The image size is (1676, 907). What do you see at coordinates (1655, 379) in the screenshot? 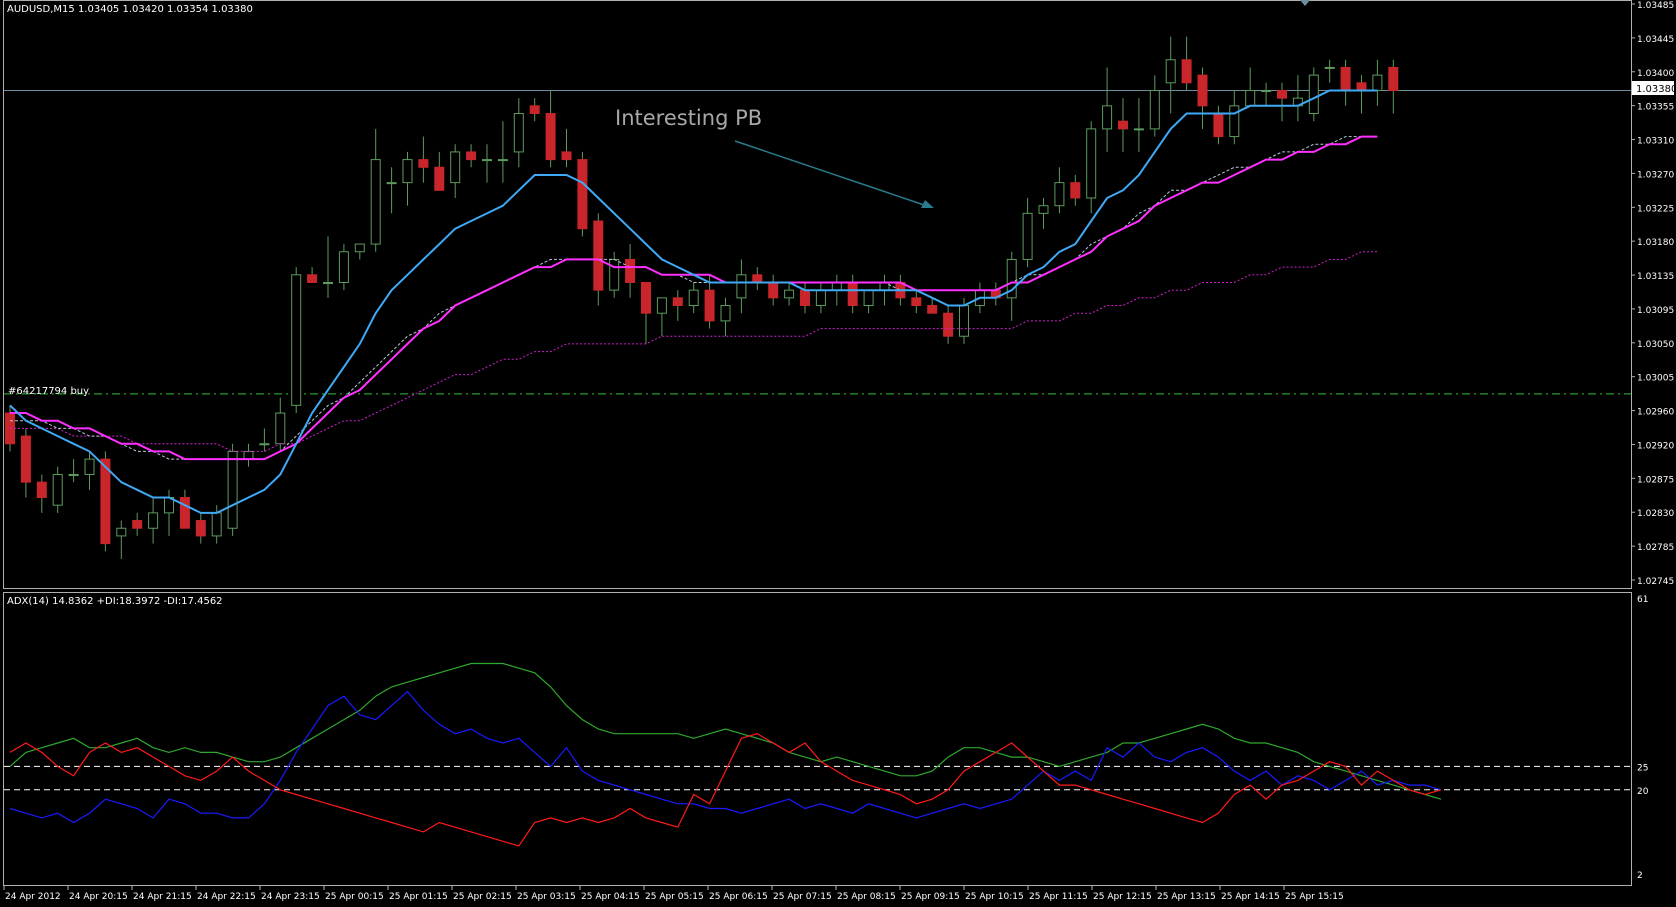
I see `price-axis-label: 1.03005` at bounding box center [1655, 379].